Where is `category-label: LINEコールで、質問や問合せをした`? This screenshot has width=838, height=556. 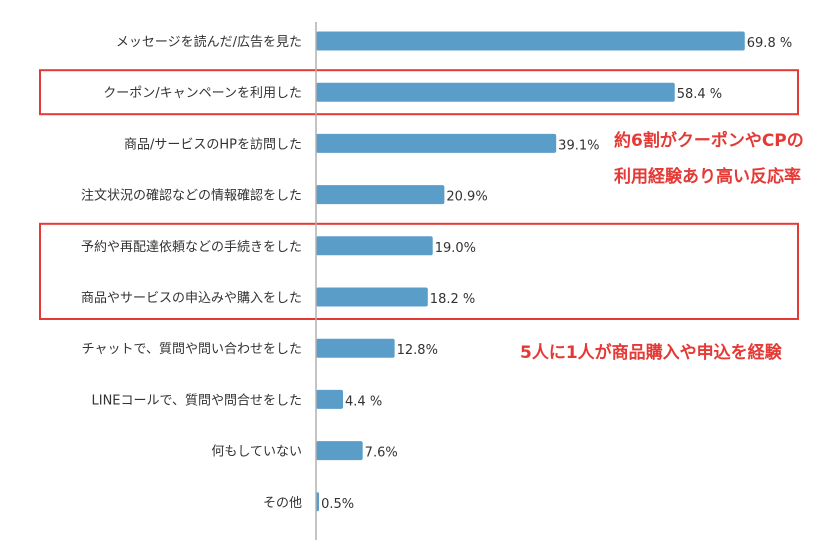 category-label: LINEコールで、質問や問合せをした is located at coordinates (197, 400).